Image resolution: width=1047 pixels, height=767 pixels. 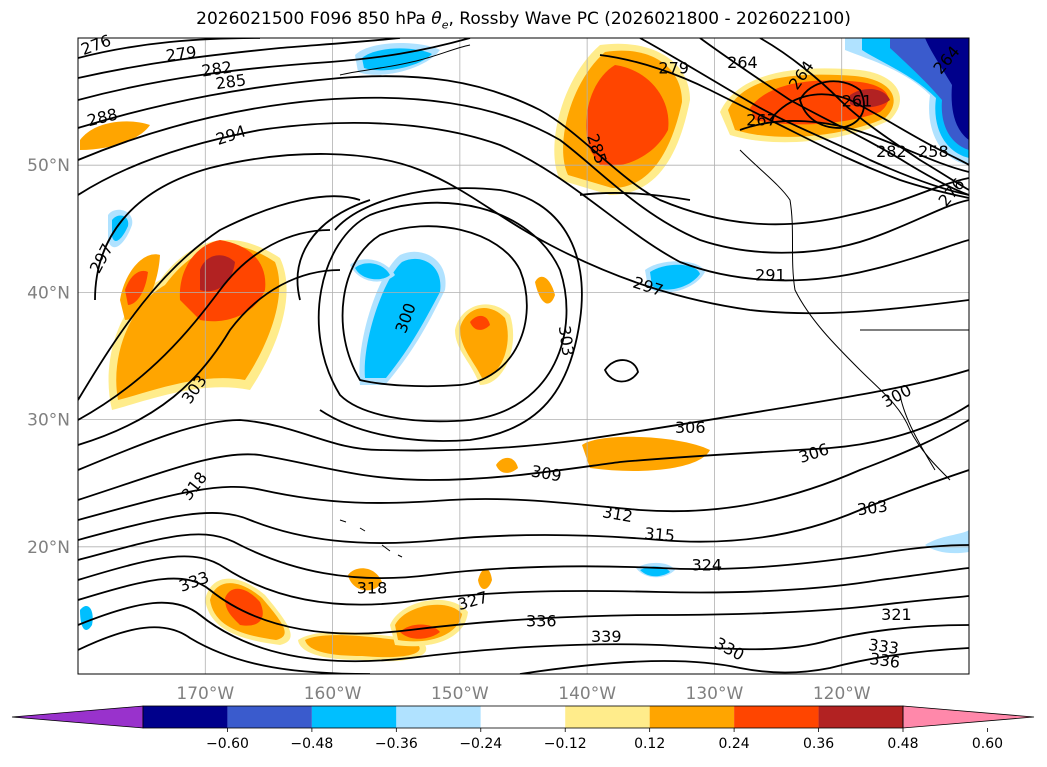 I want to click on colorbar-tick-label: 0.12, so click(x=649, y=744).